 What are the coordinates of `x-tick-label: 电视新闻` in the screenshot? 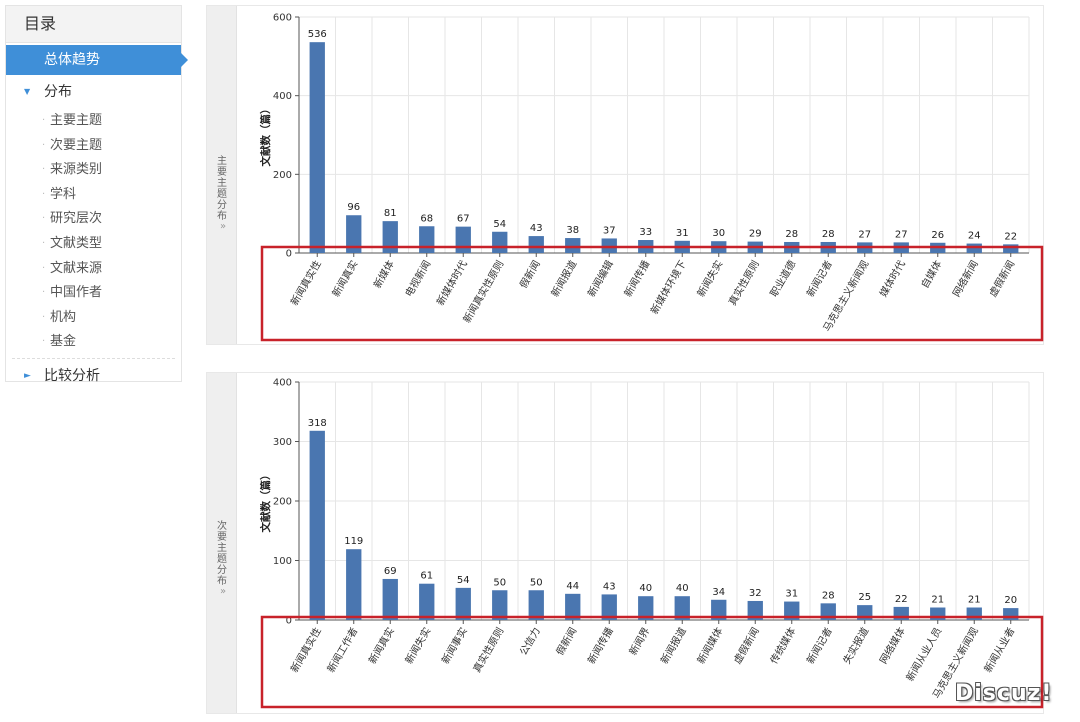 It's located at (417, 278).